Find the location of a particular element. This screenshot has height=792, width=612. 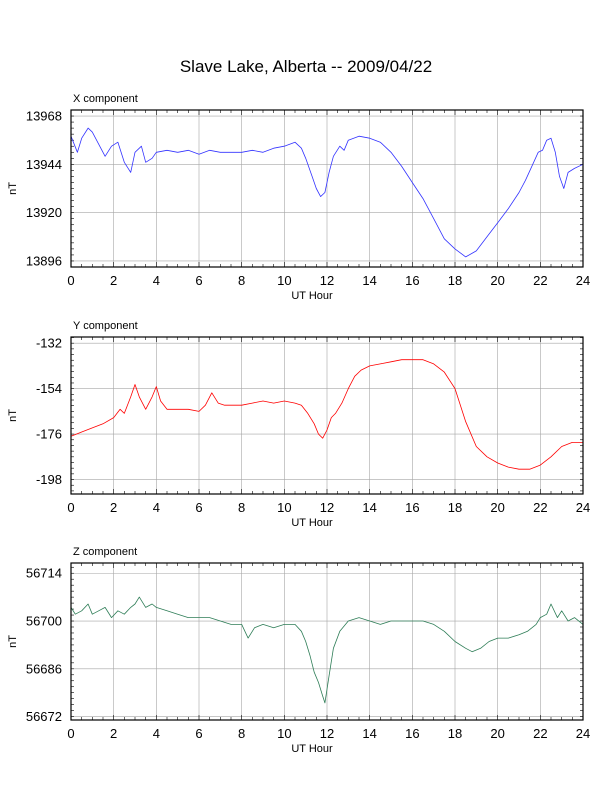

y-tick-label: -132 is located at coordinates (49, 343).